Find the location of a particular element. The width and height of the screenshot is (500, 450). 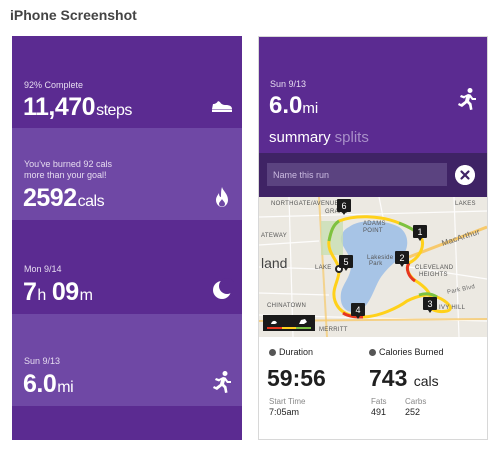

run-detail-tabs: summary splits is located at coordinates (319, 137).